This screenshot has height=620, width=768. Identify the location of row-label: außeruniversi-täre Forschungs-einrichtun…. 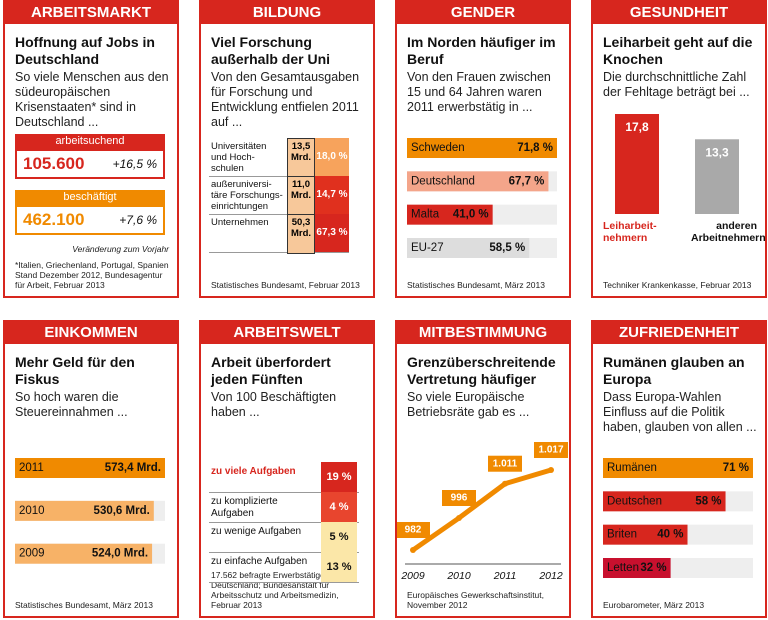
(247, 195).